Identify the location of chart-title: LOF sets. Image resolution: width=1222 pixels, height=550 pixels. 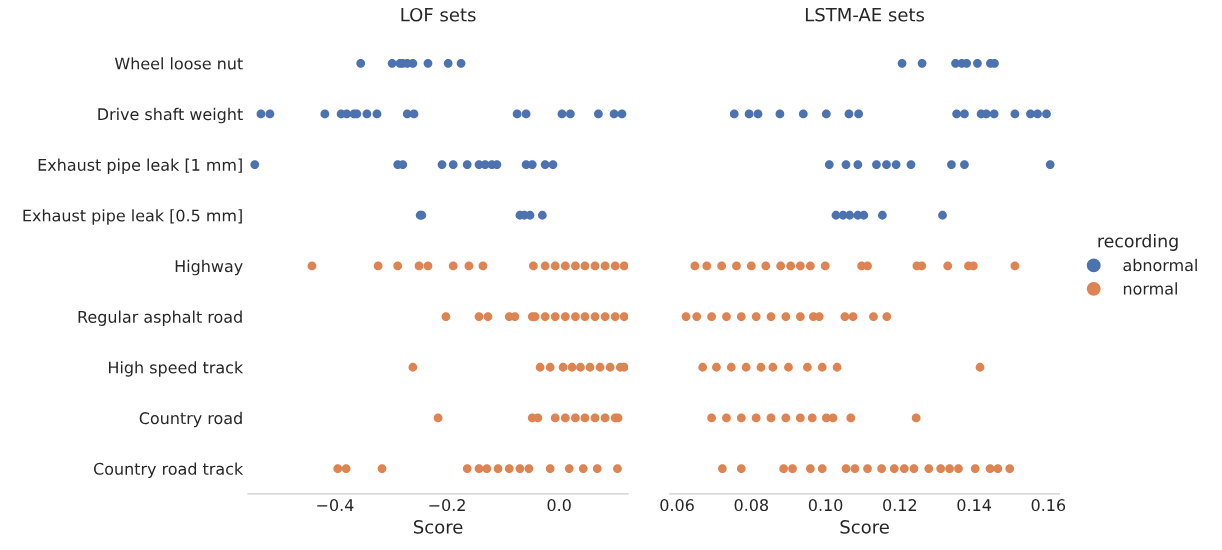
(438, 14).